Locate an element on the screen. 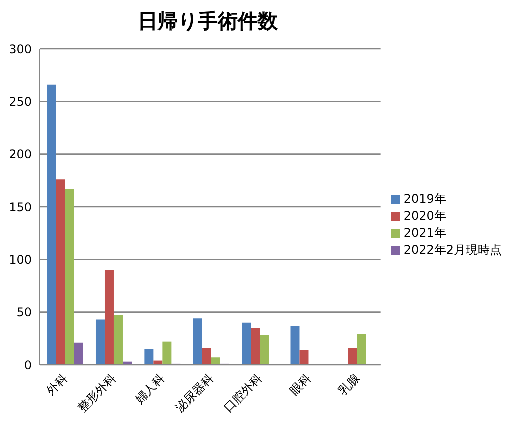 Image resolution: width=520 pixels, height=421 pixels. y-tick-label: 0 is located at coordinates (28, 365).